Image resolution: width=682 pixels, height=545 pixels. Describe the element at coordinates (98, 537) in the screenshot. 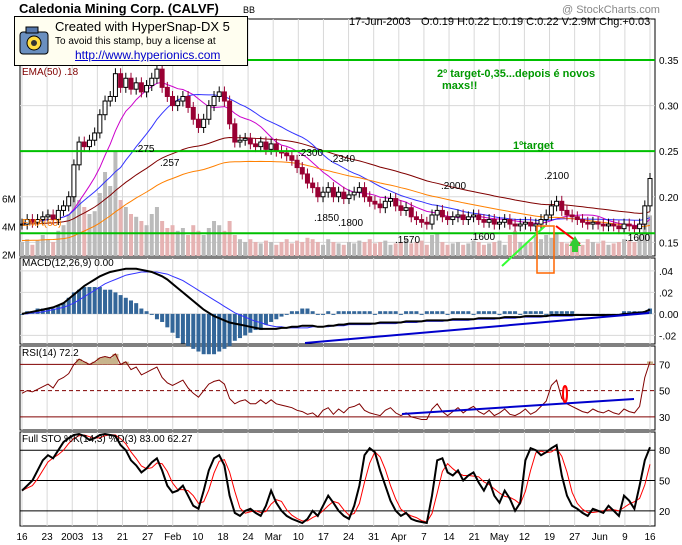

I see `x-tick-label: 13` at that location.